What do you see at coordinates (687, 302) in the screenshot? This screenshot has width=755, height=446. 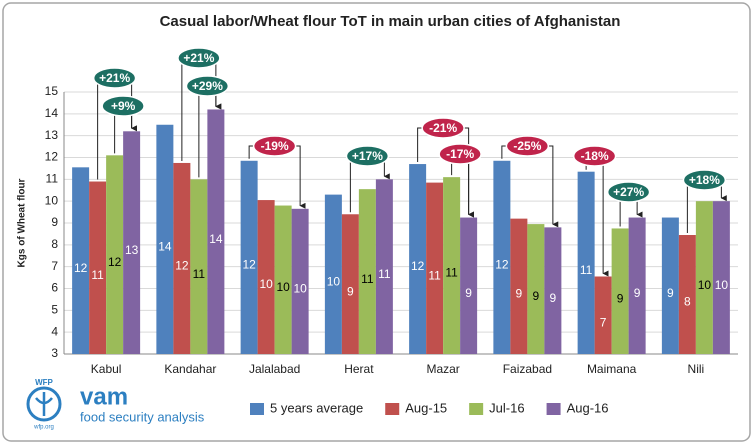 I see `value-label: 8` at bounding box center [687, 302].